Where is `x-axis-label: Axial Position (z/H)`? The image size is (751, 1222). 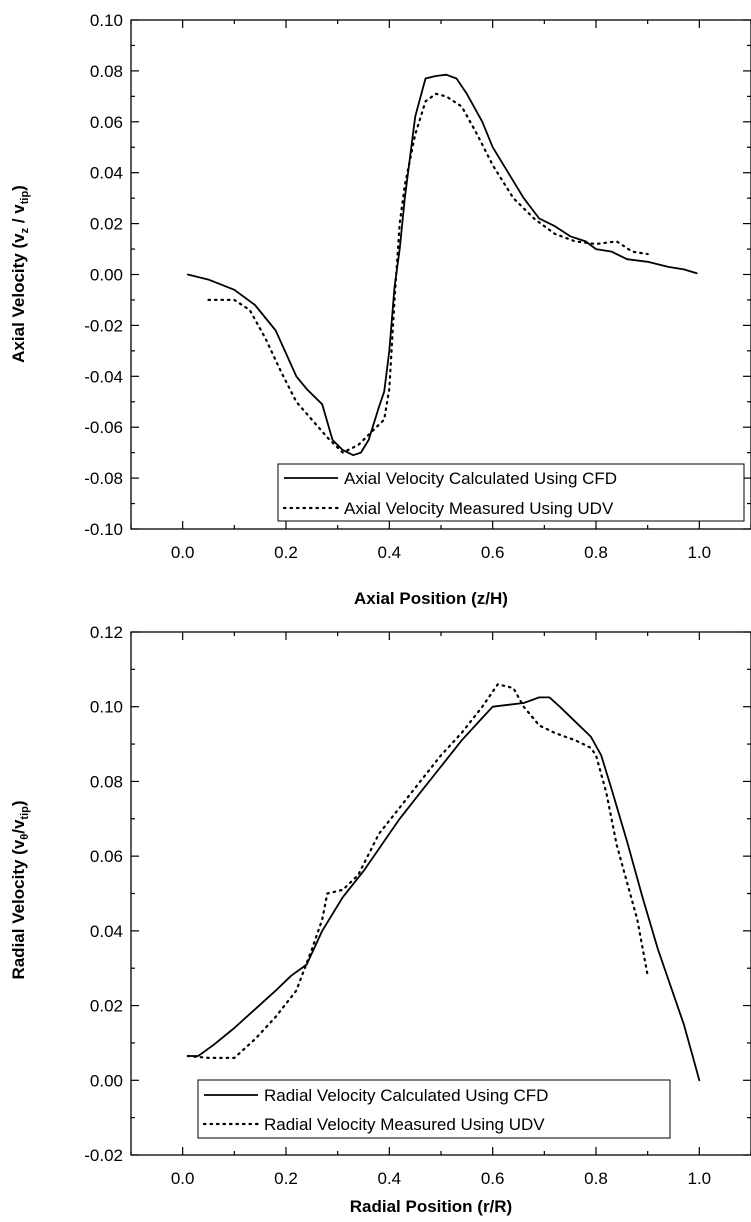 x-axis-label: Axial Position (z/H) is located at coordinates (431, 598).